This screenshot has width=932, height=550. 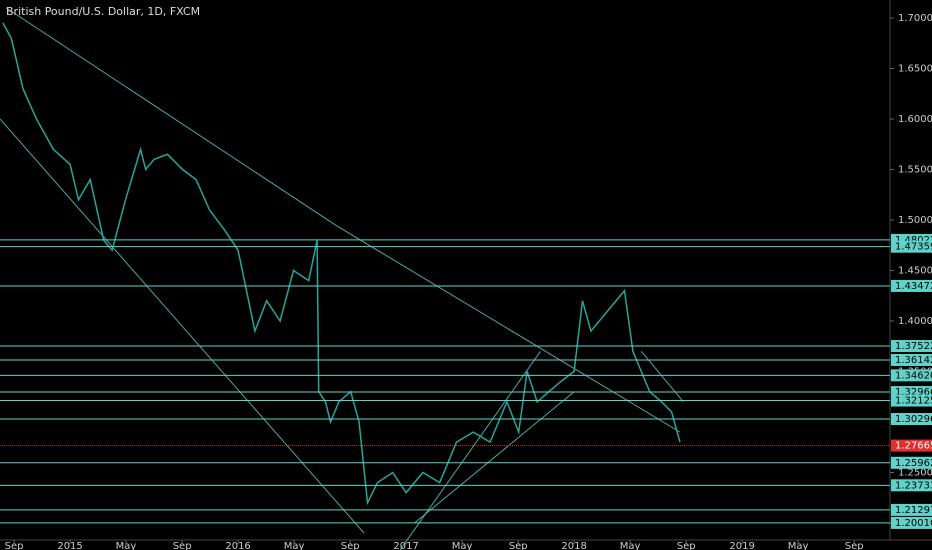 I want to click on level-label: 1.32125, so click(x=913, y=401).